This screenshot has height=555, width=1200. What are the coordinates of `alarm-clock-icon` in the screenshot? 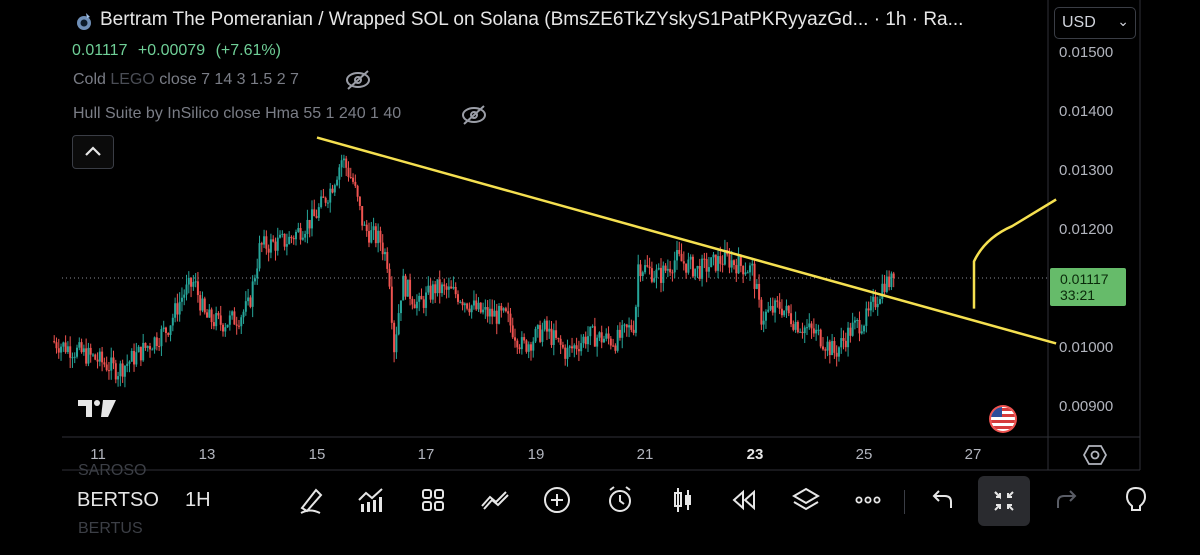 It's located at (620, 500).